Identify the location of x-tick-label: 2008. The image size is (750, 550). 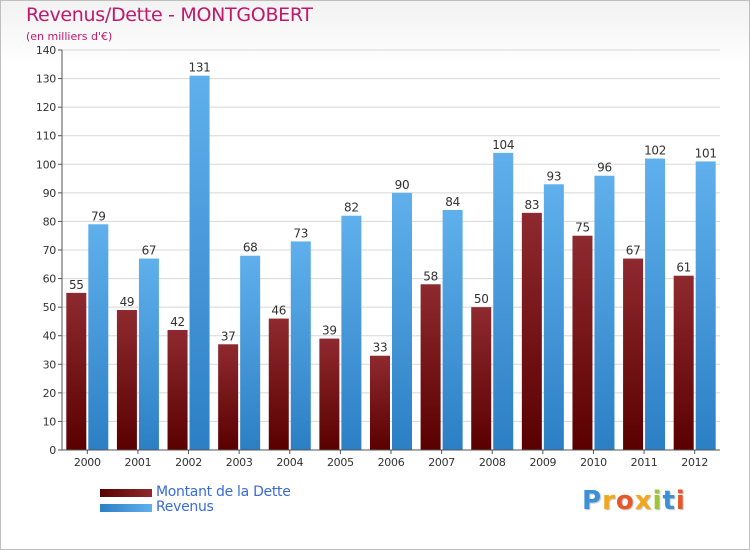
(492, 462).